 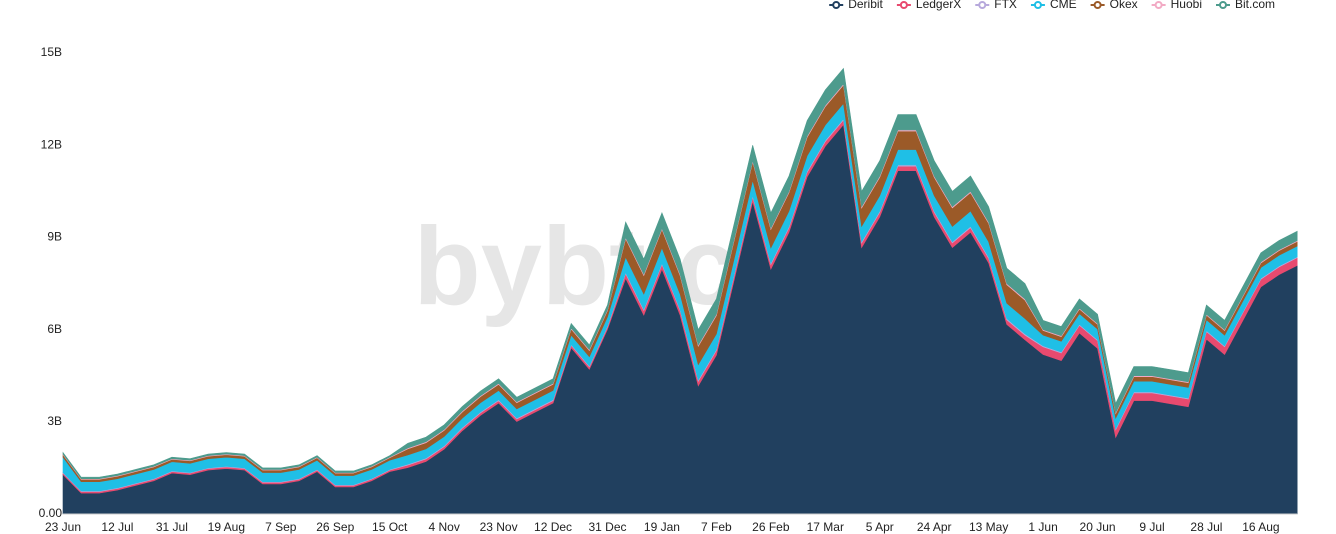 I want to click on x-tick-label: 23 Jun, so click(x=63, y=527).